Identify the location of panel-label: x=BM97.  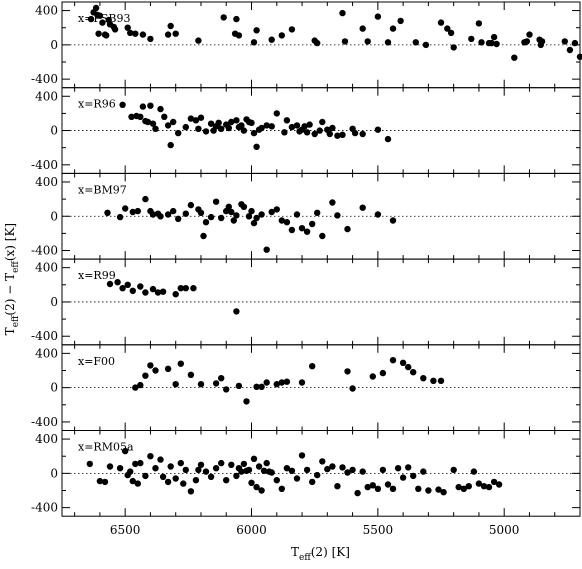
(102, 189).